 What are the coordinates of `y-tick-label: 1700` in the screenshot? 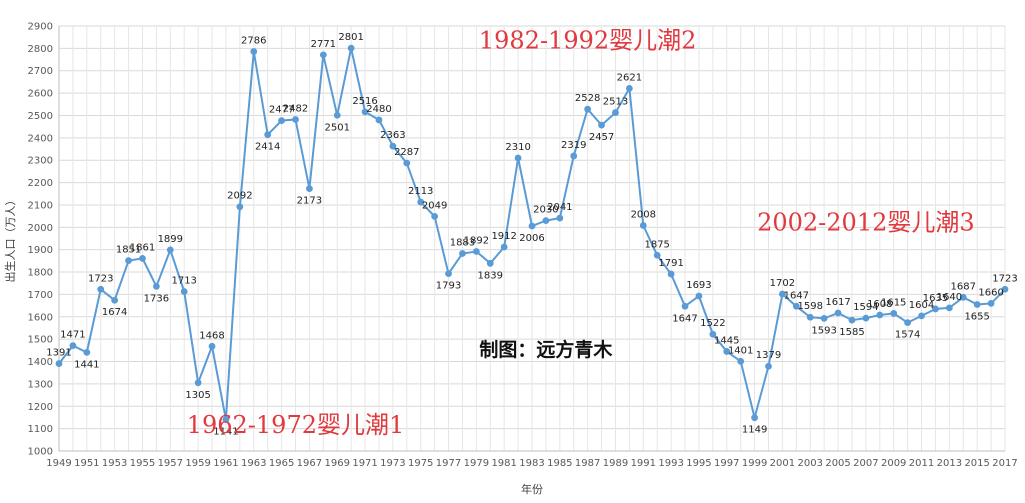 It's located at (40, 295).